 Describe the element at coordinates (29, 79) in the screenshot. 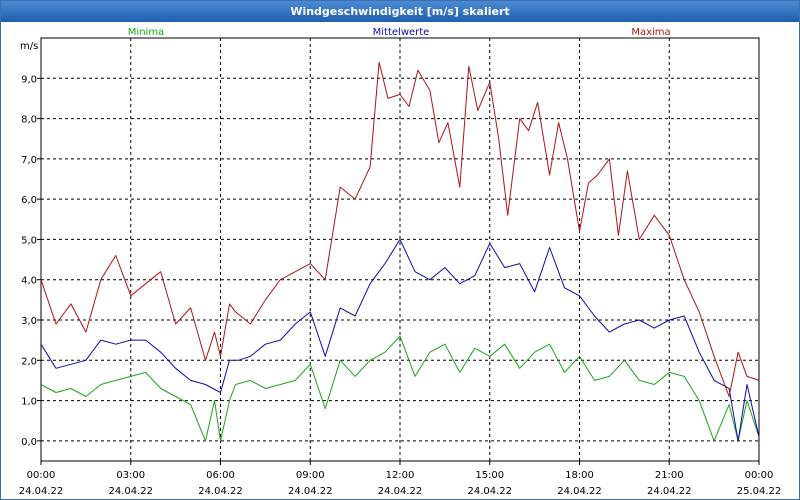

I see `y-tick-label: 9,0` at that location.